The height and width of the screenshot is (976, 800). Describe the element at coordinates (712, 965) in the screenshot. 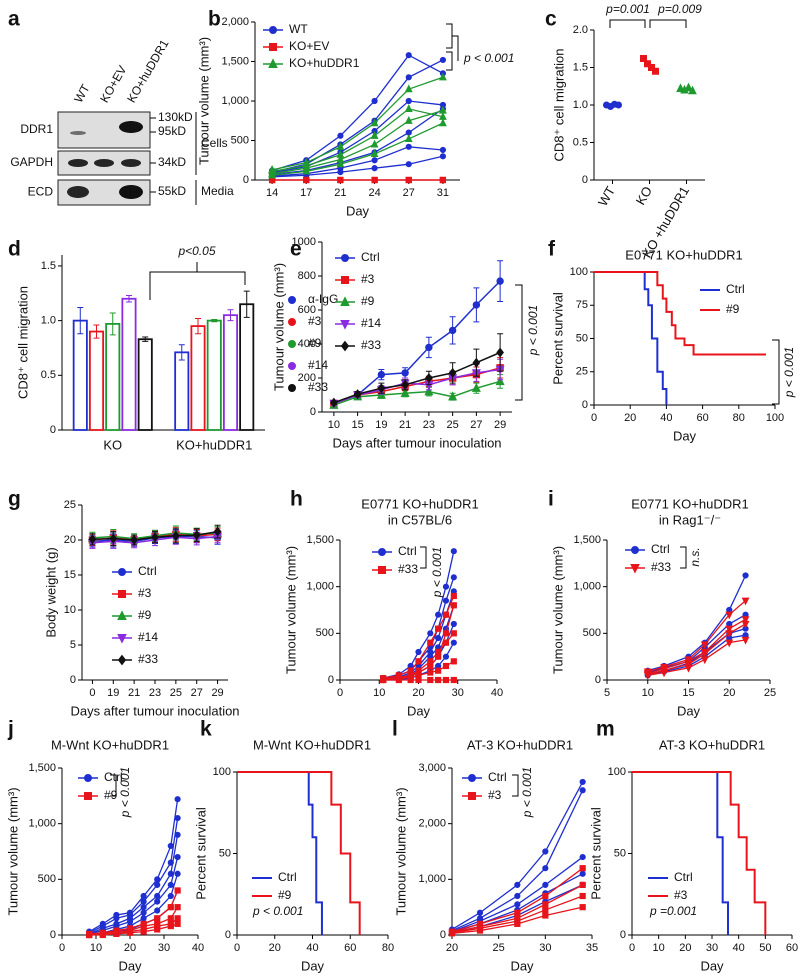

I see `x-axis-label: Day` at that location.